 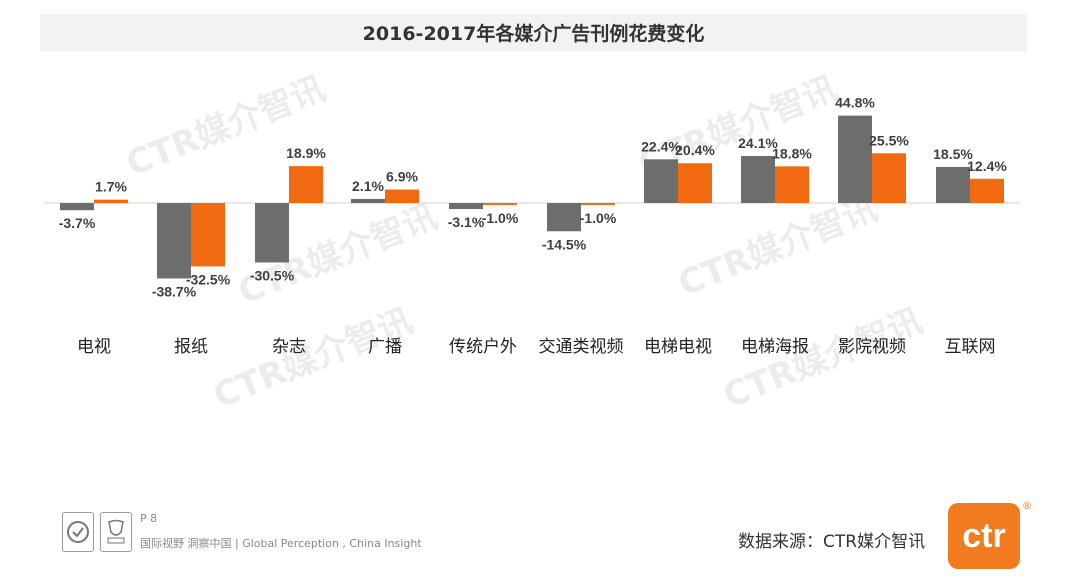 I want to click on data-label: 24.1%, so click(x=758, y=143).